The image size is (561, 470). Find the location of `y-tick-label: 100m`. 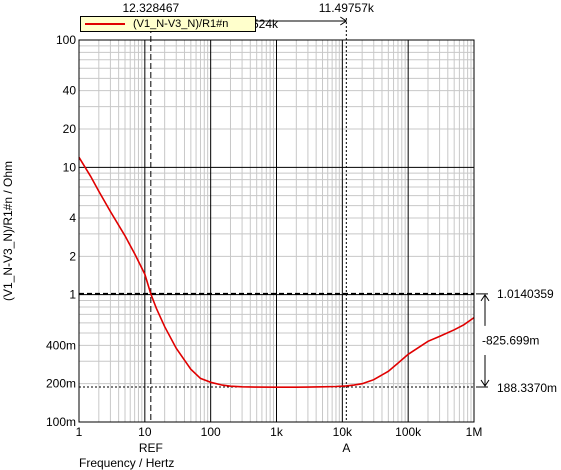

y-tick-label: 100m is located at coordinates (61, 422).